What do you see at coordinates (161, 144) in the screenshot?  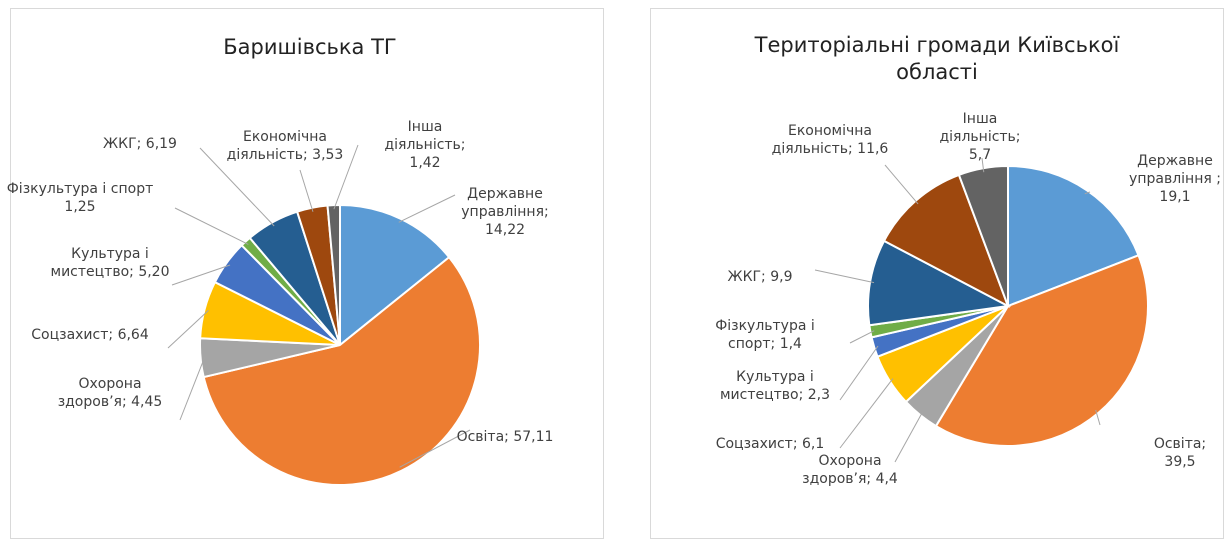 I see `slice-value: 6,19` at bounding box center [161, 144].